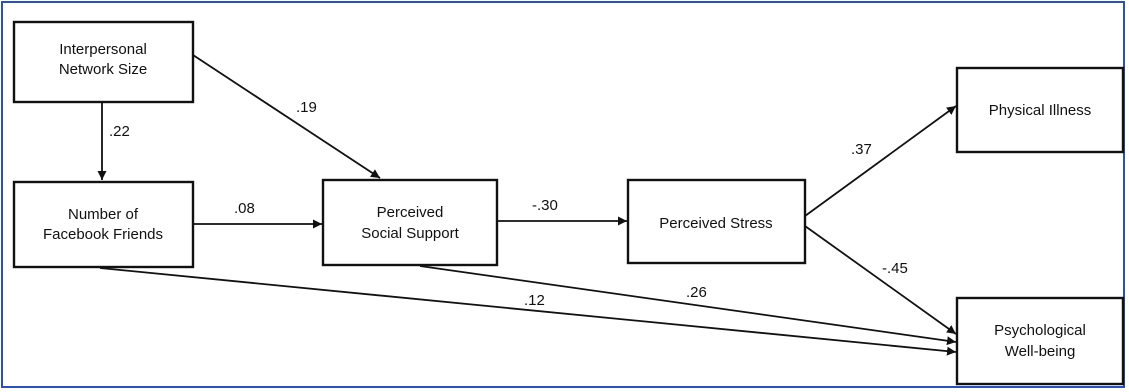 This screenshot has height=392, width=1129. I want to click on node-facebook-friends: Number of Facebook Friends, so click(103, 224).